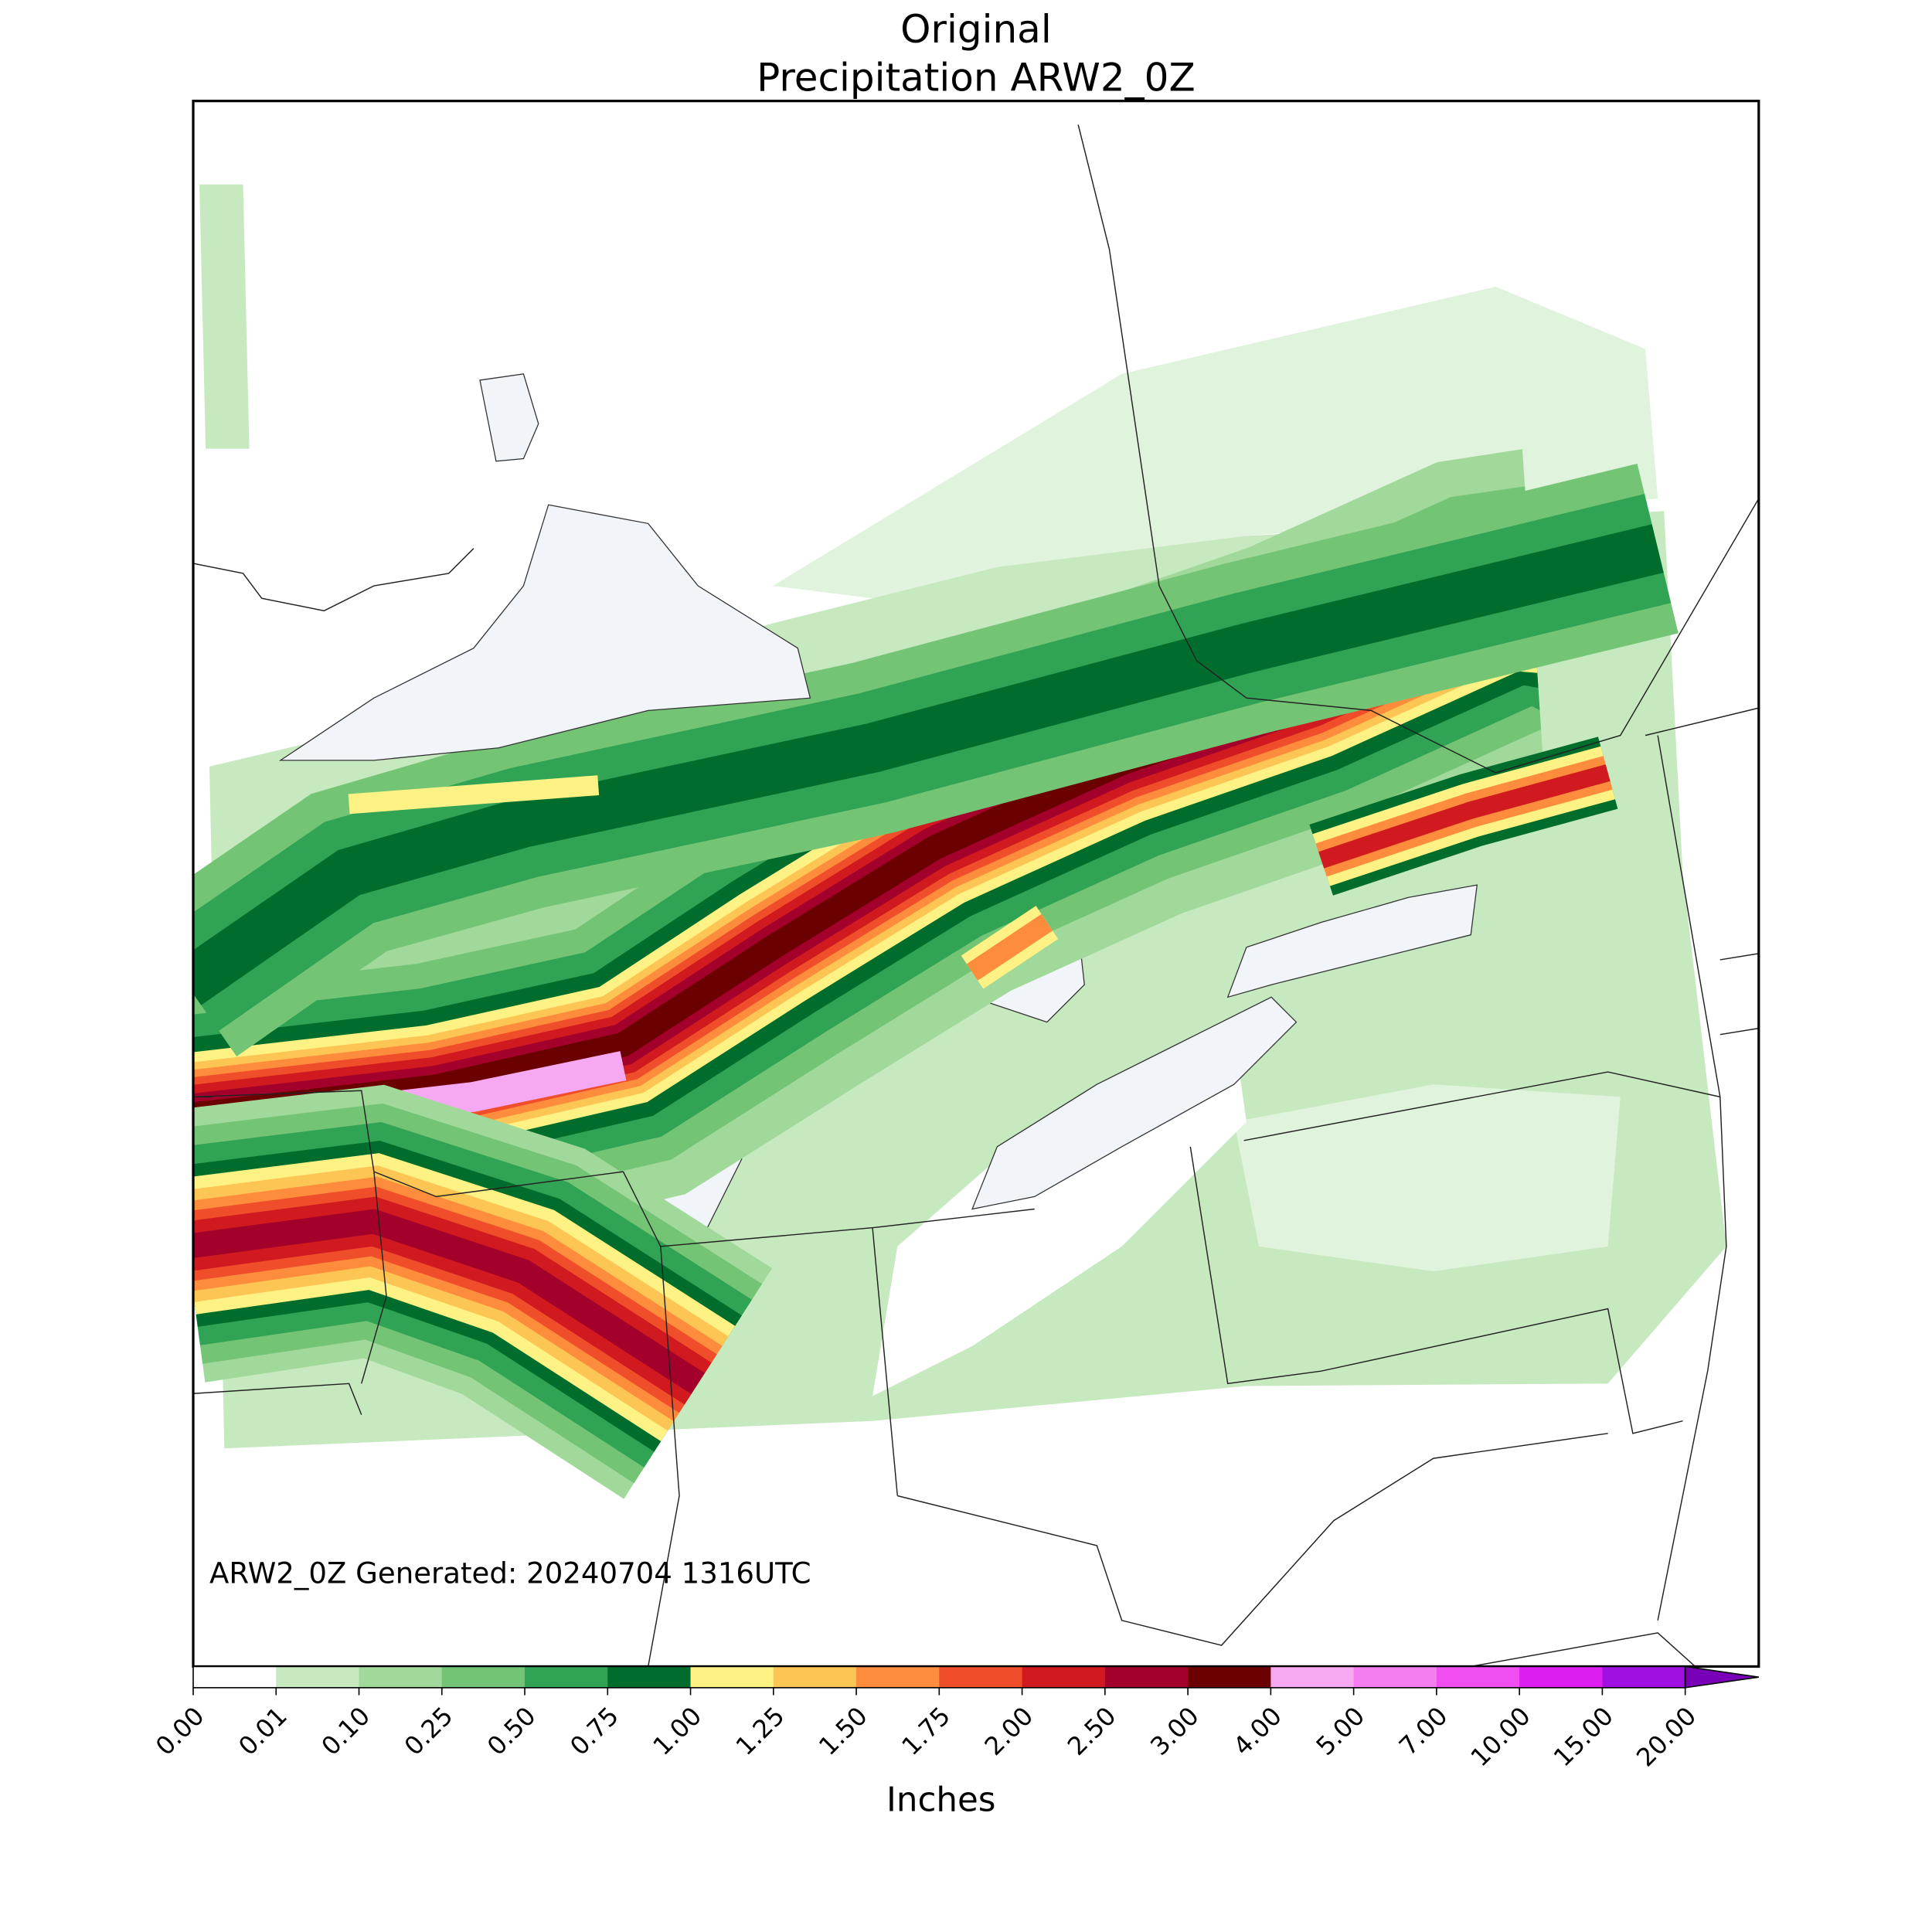 The image size is (1932, 1932). What do you see at coordinates (1501, 1737) in the screenshot?
I see `colorbar-tick-label: 10.00` at bounding box center [1501, 1737].